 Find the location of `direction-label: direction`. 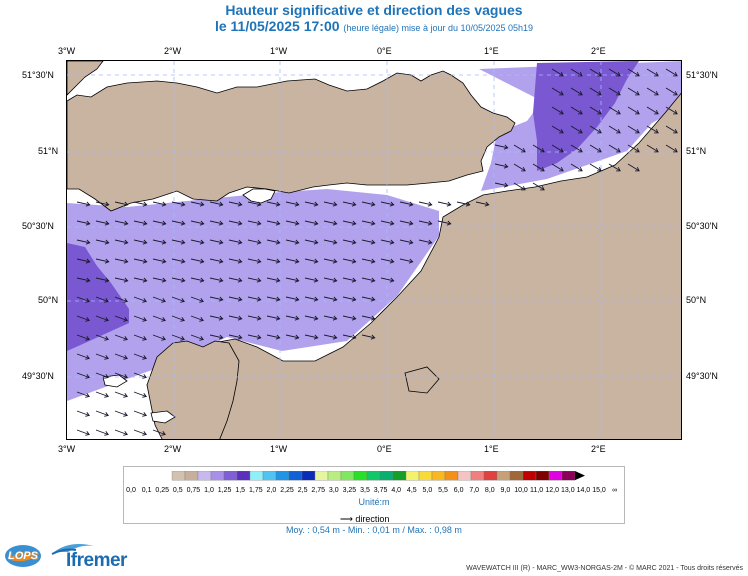

direction-label: direction is located at coordinates (372, 519).